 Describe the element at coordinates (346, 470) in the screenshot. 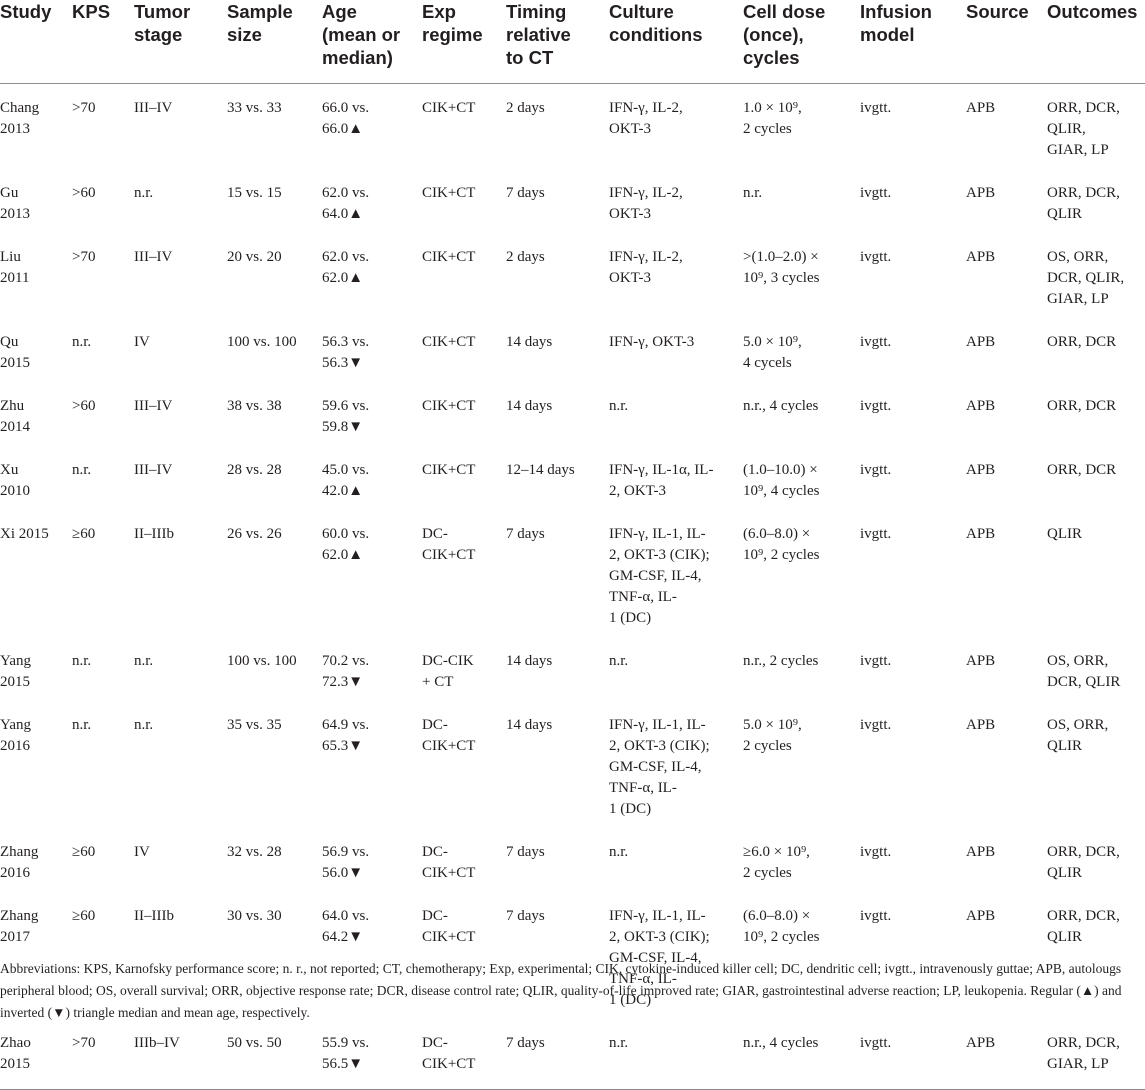

I see `cell-text: 45.0 vs.` at that location.